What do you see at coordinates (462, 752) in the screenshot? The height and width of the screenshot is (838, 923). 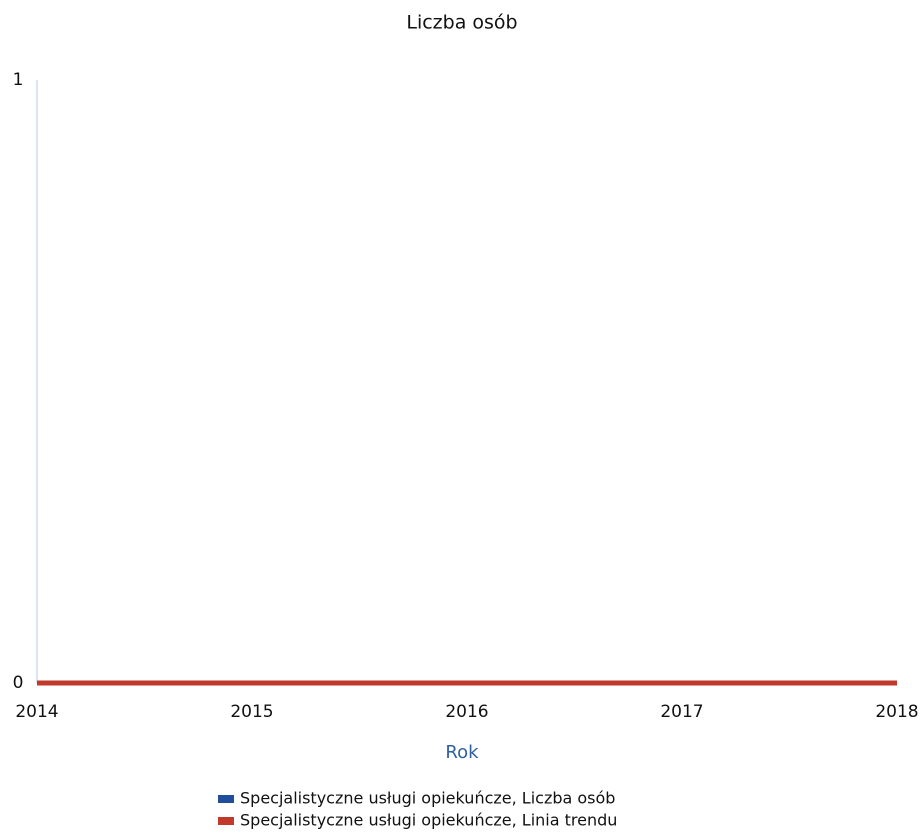 I see `x-axis-title: Rok` at bounding box center [462, 752].